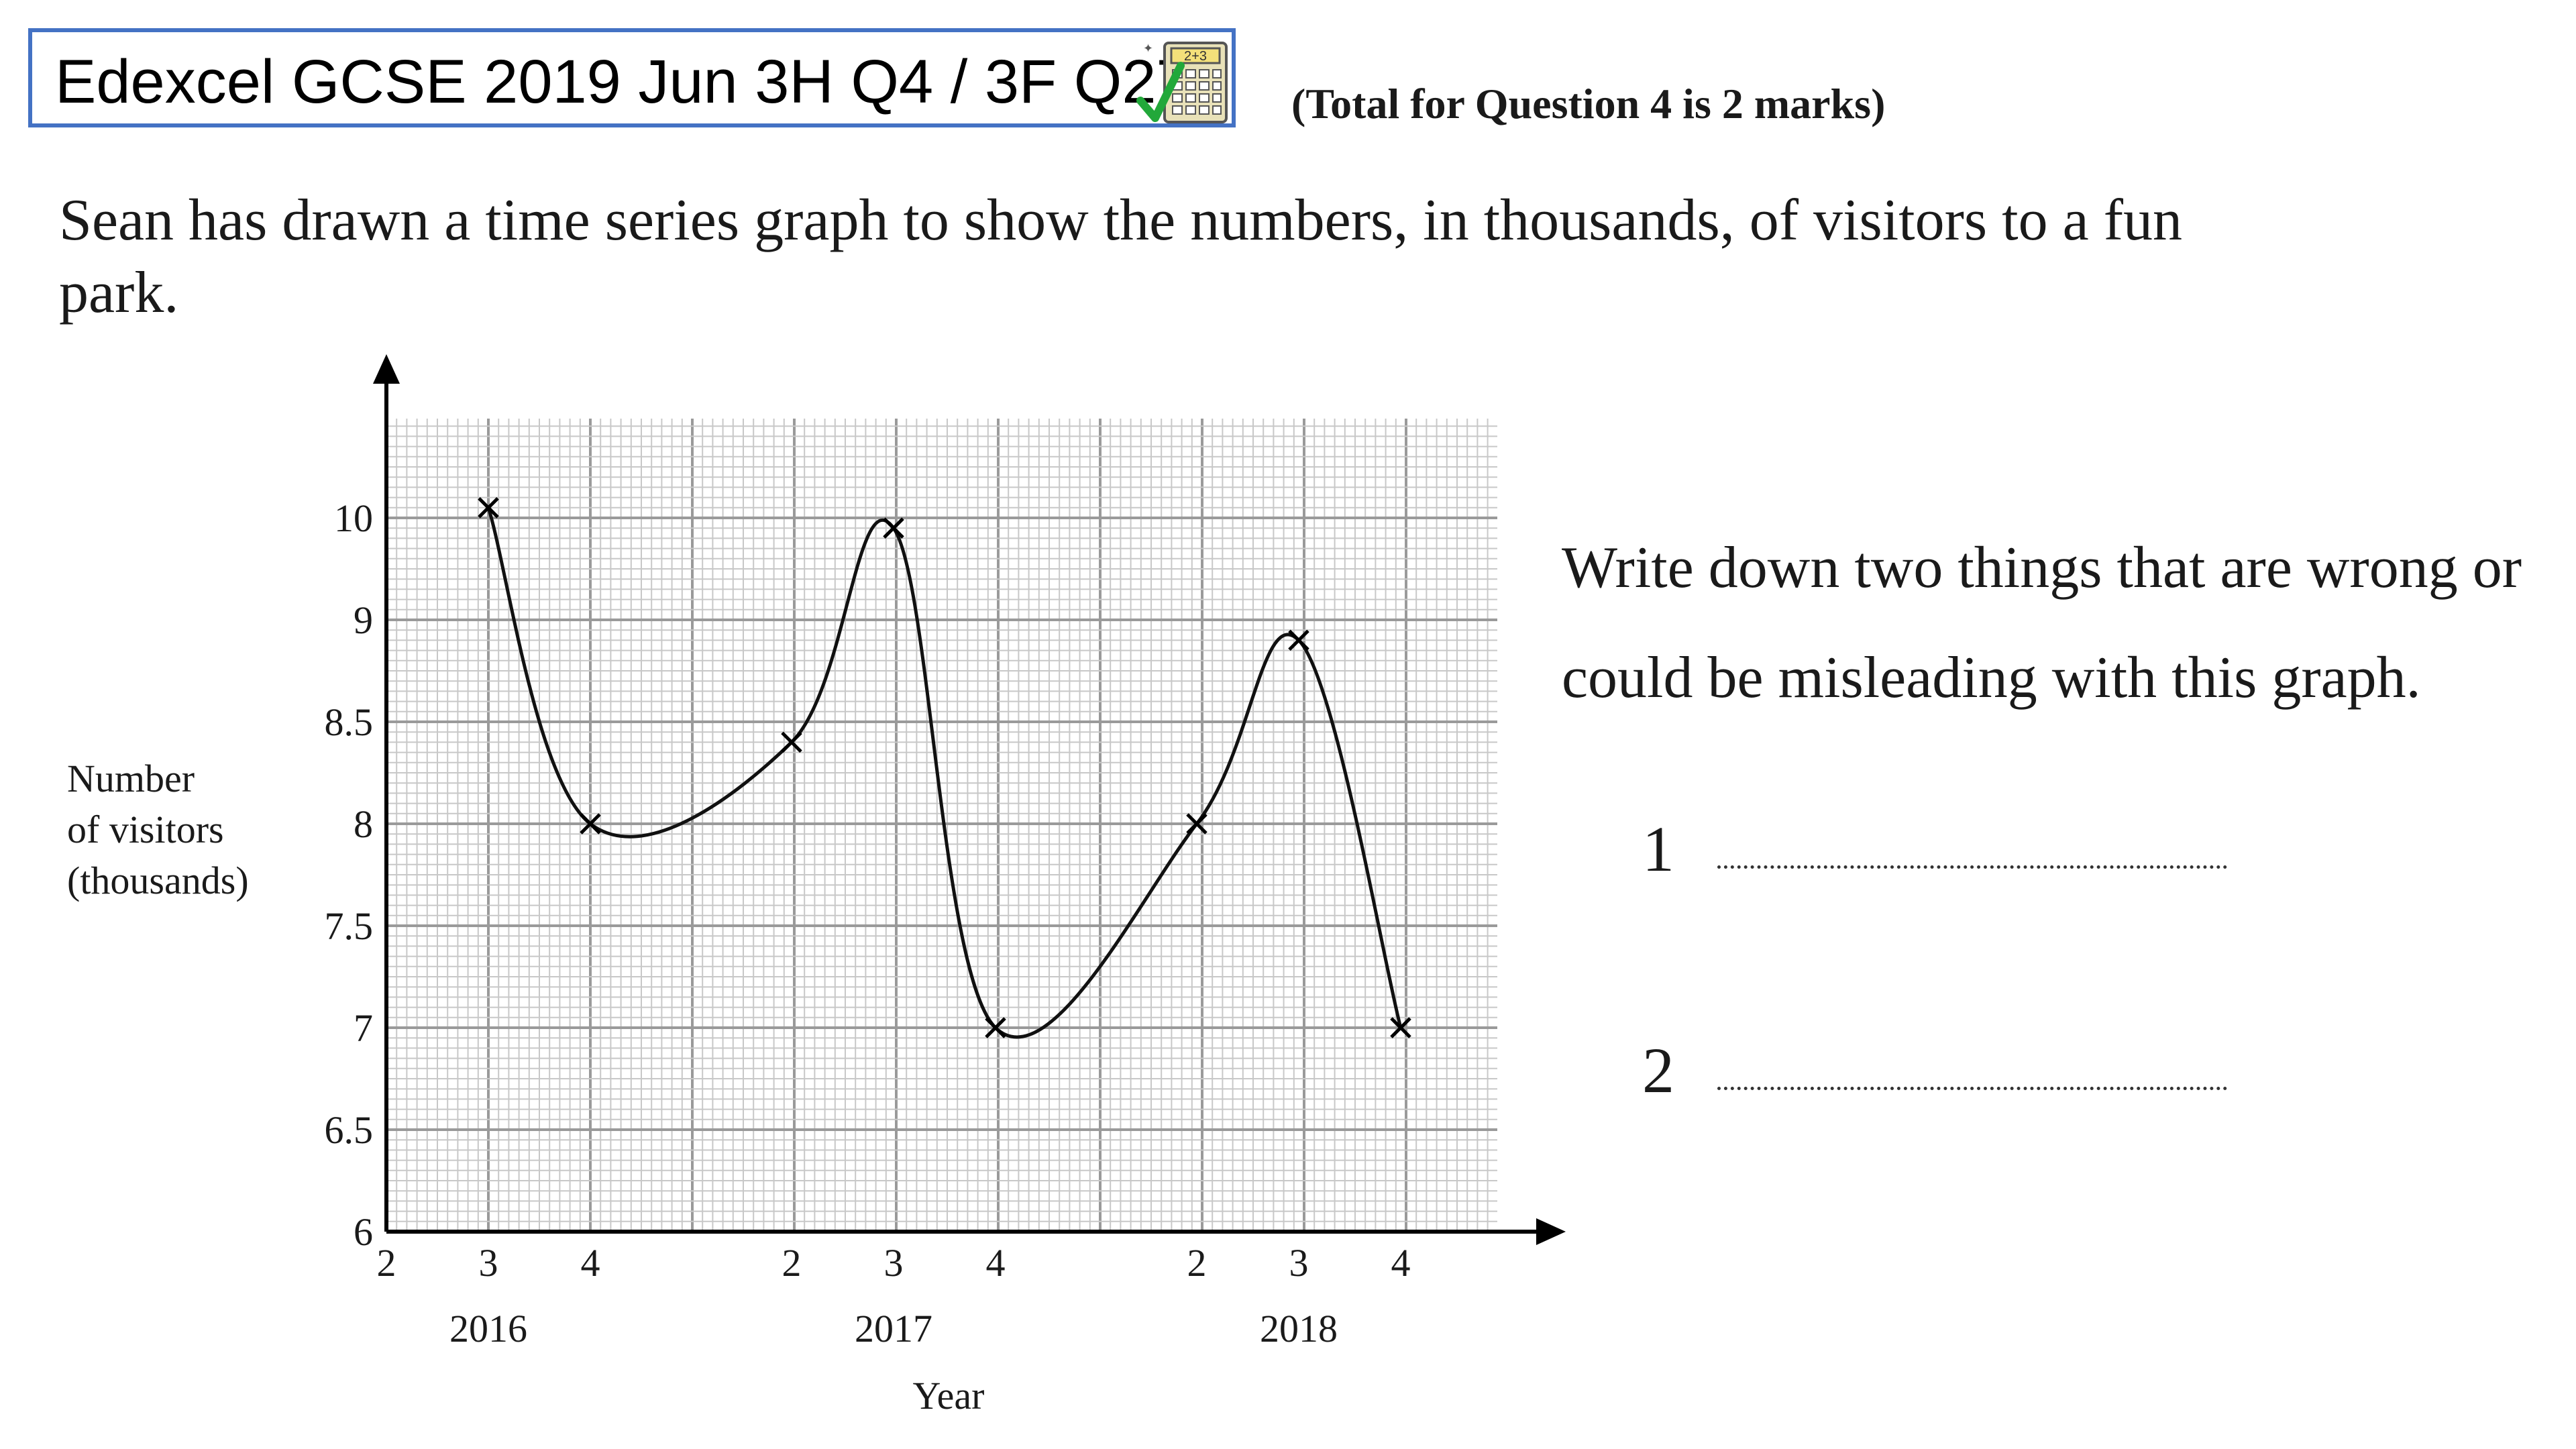 The width and height of the screenshot is (2576, 1449). I want to click on year-label: 2016, so click(488, 1328).